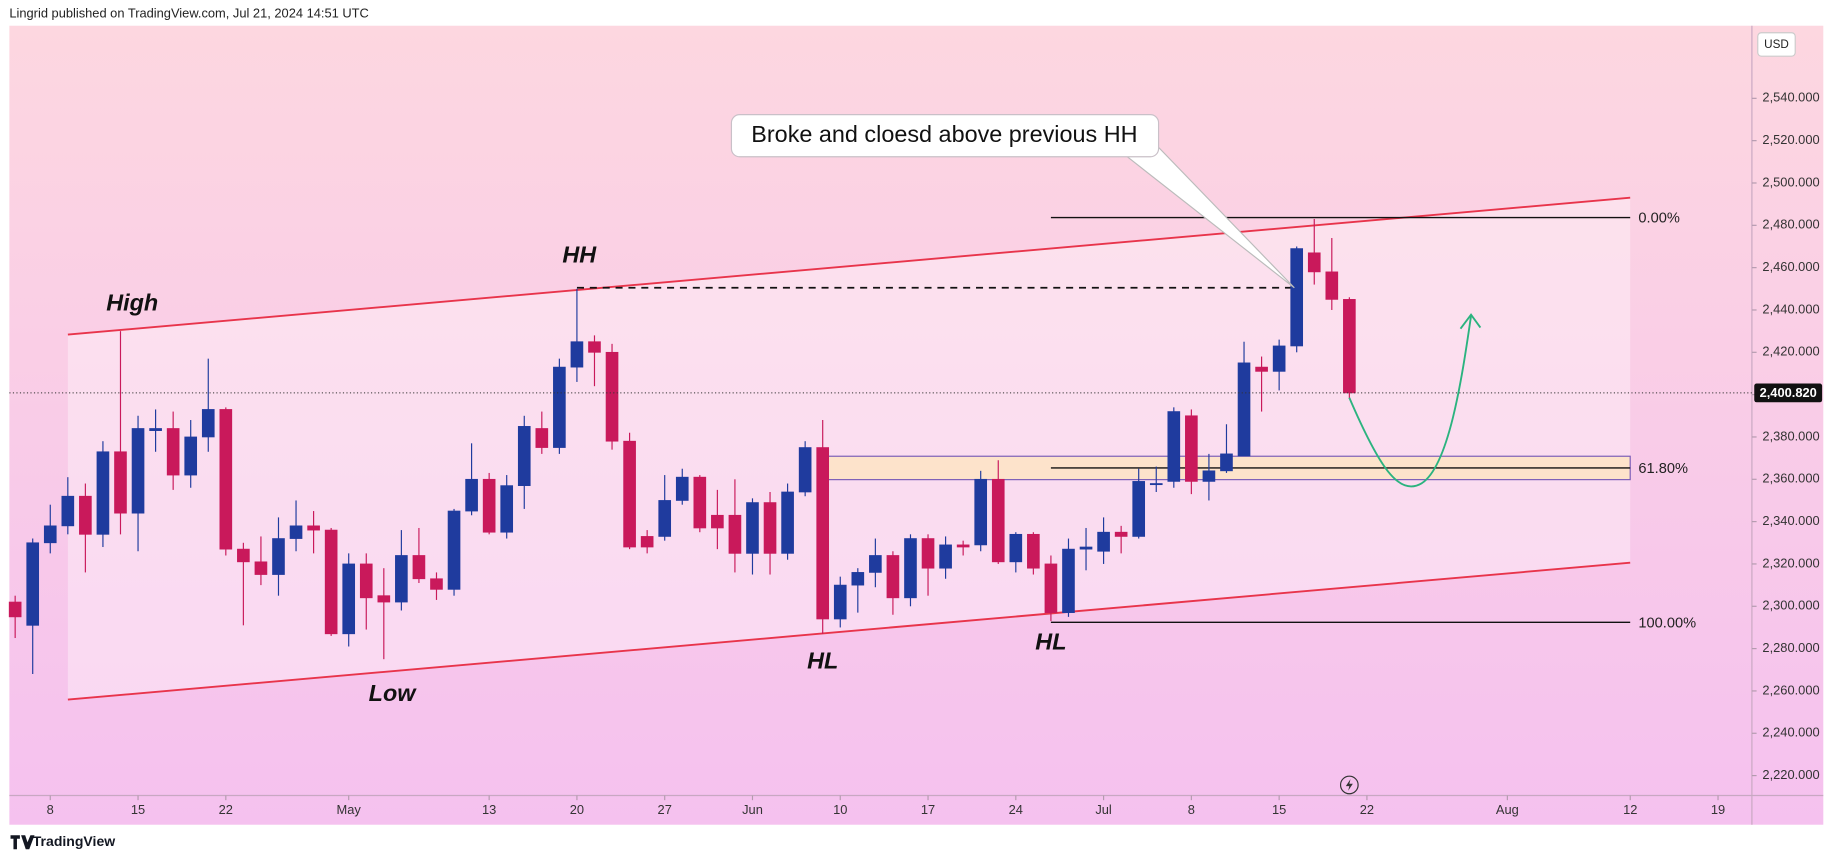 The height and width of the screenshot is (861, 1835). I want to click on label-low: Low, so click(393, 693).